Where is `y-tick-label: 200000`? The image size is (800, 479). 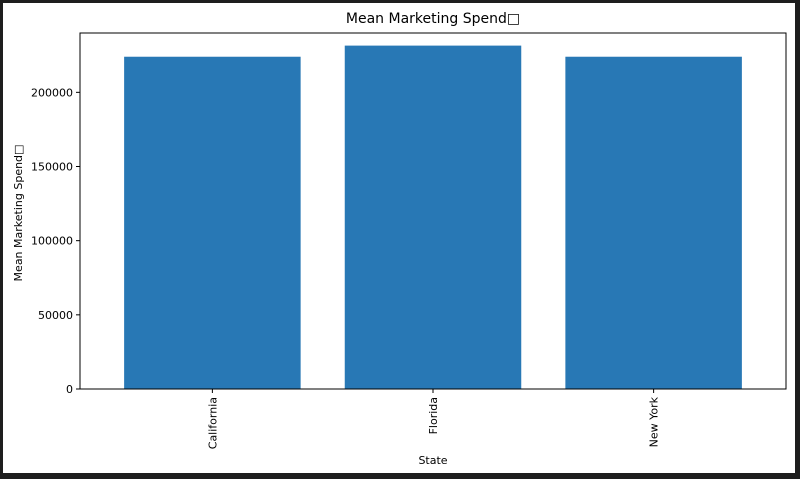 y-tick-label: 200000 is located at coordinates (52, 92).